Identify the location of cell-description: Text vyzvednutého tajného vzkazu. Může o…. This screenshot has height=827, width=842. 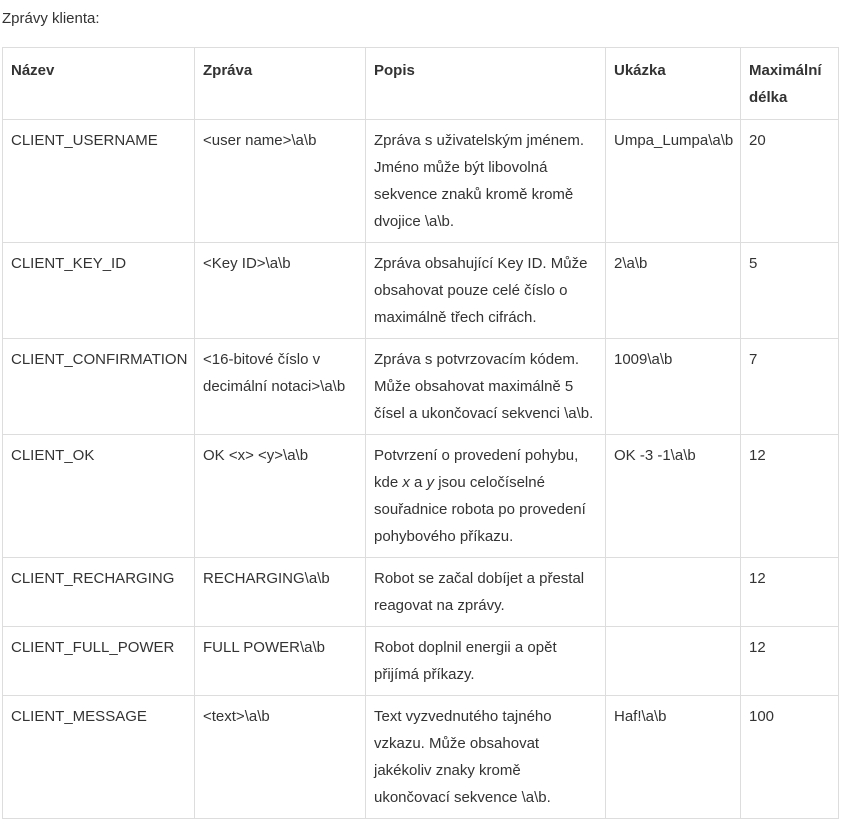
(485, 757).